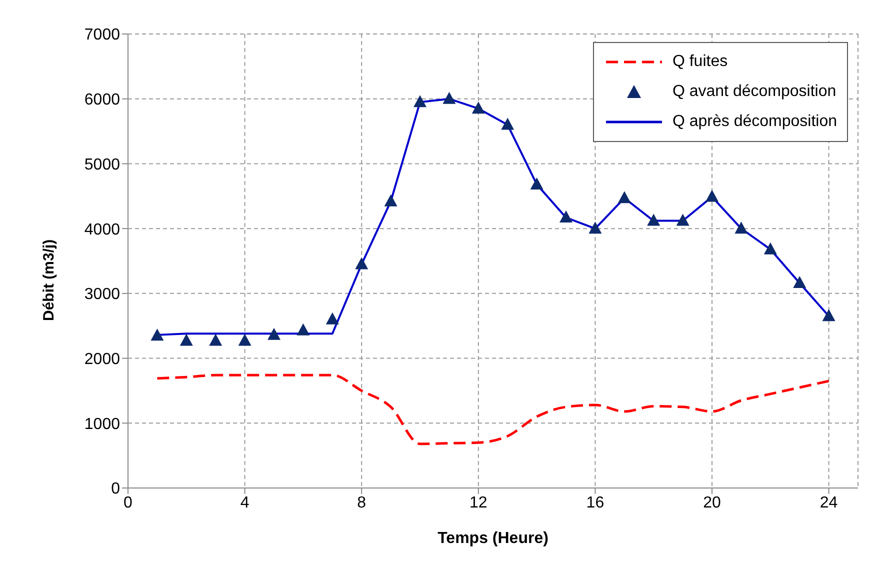 This screenshot has width=892, height=579. What do you see at coordinates (102, 229) in the screenshot?
I see `y-tick-label: 4000` at bounding box center [102, 229].